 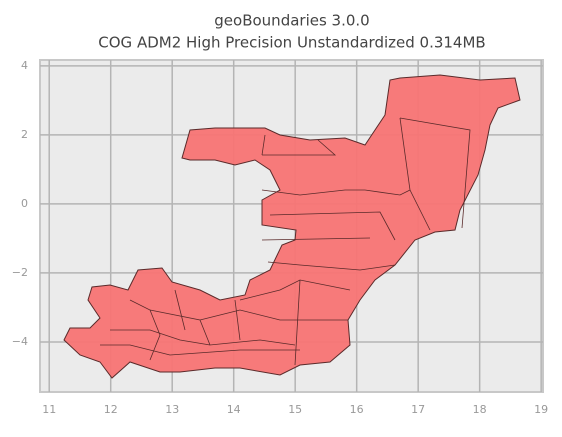 I want to click on y-tick-label: −4, so click(x=20, y=341).